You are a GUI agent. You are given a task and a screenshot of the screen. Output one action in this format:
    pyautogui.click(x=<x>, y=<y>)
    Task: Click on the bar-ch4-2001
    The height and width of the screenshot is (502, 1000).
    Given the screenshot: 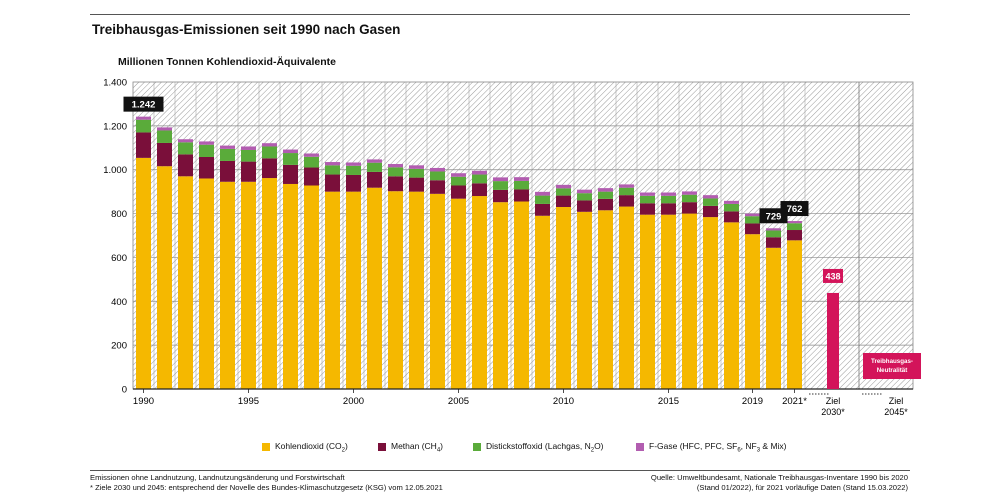 What is the action you would take?
    pyautogui.click(x=374, y=179)
    